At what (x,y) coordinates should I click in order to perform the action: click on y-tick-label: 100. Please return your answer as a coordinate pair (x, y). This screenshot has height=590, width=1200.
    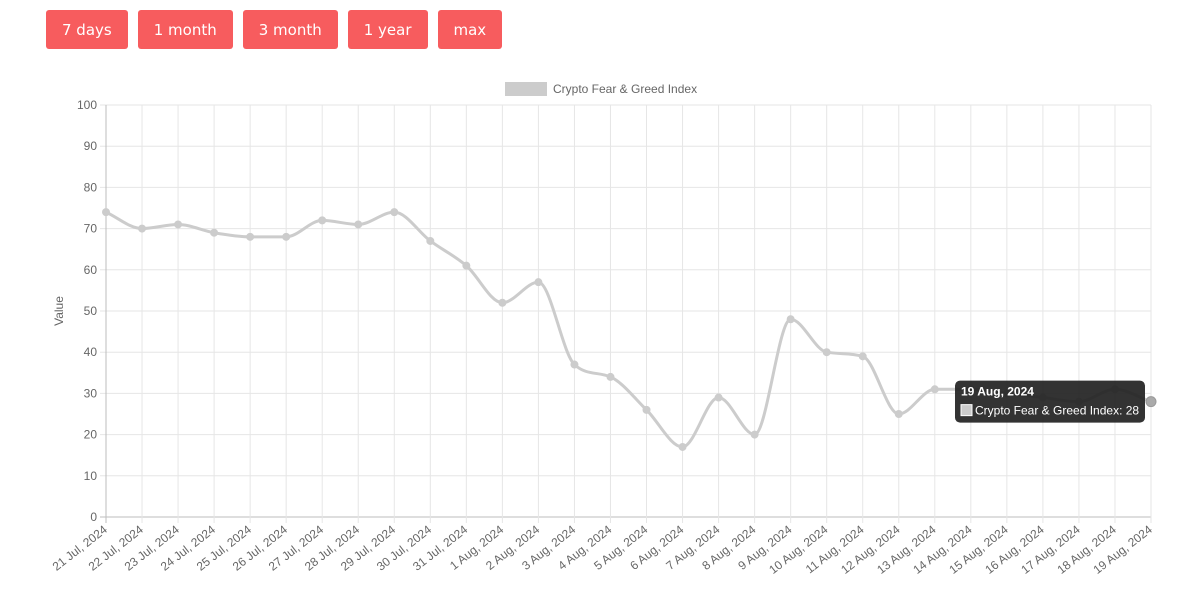
    Looking at the image, I should click on (87, 105).